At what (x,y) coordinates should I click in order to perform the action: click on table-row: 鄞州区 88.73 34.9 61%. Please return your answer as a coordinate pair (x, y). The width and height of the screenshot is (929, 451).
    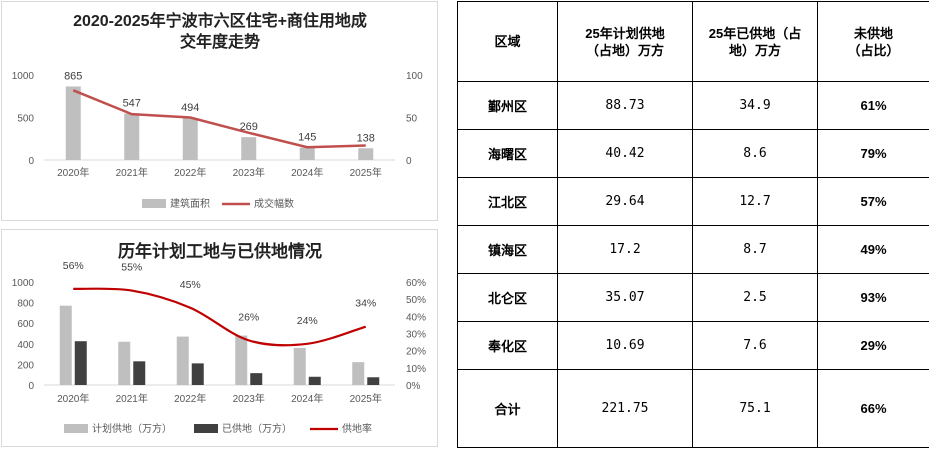
    Looking at the image, I should click on (693, 106).